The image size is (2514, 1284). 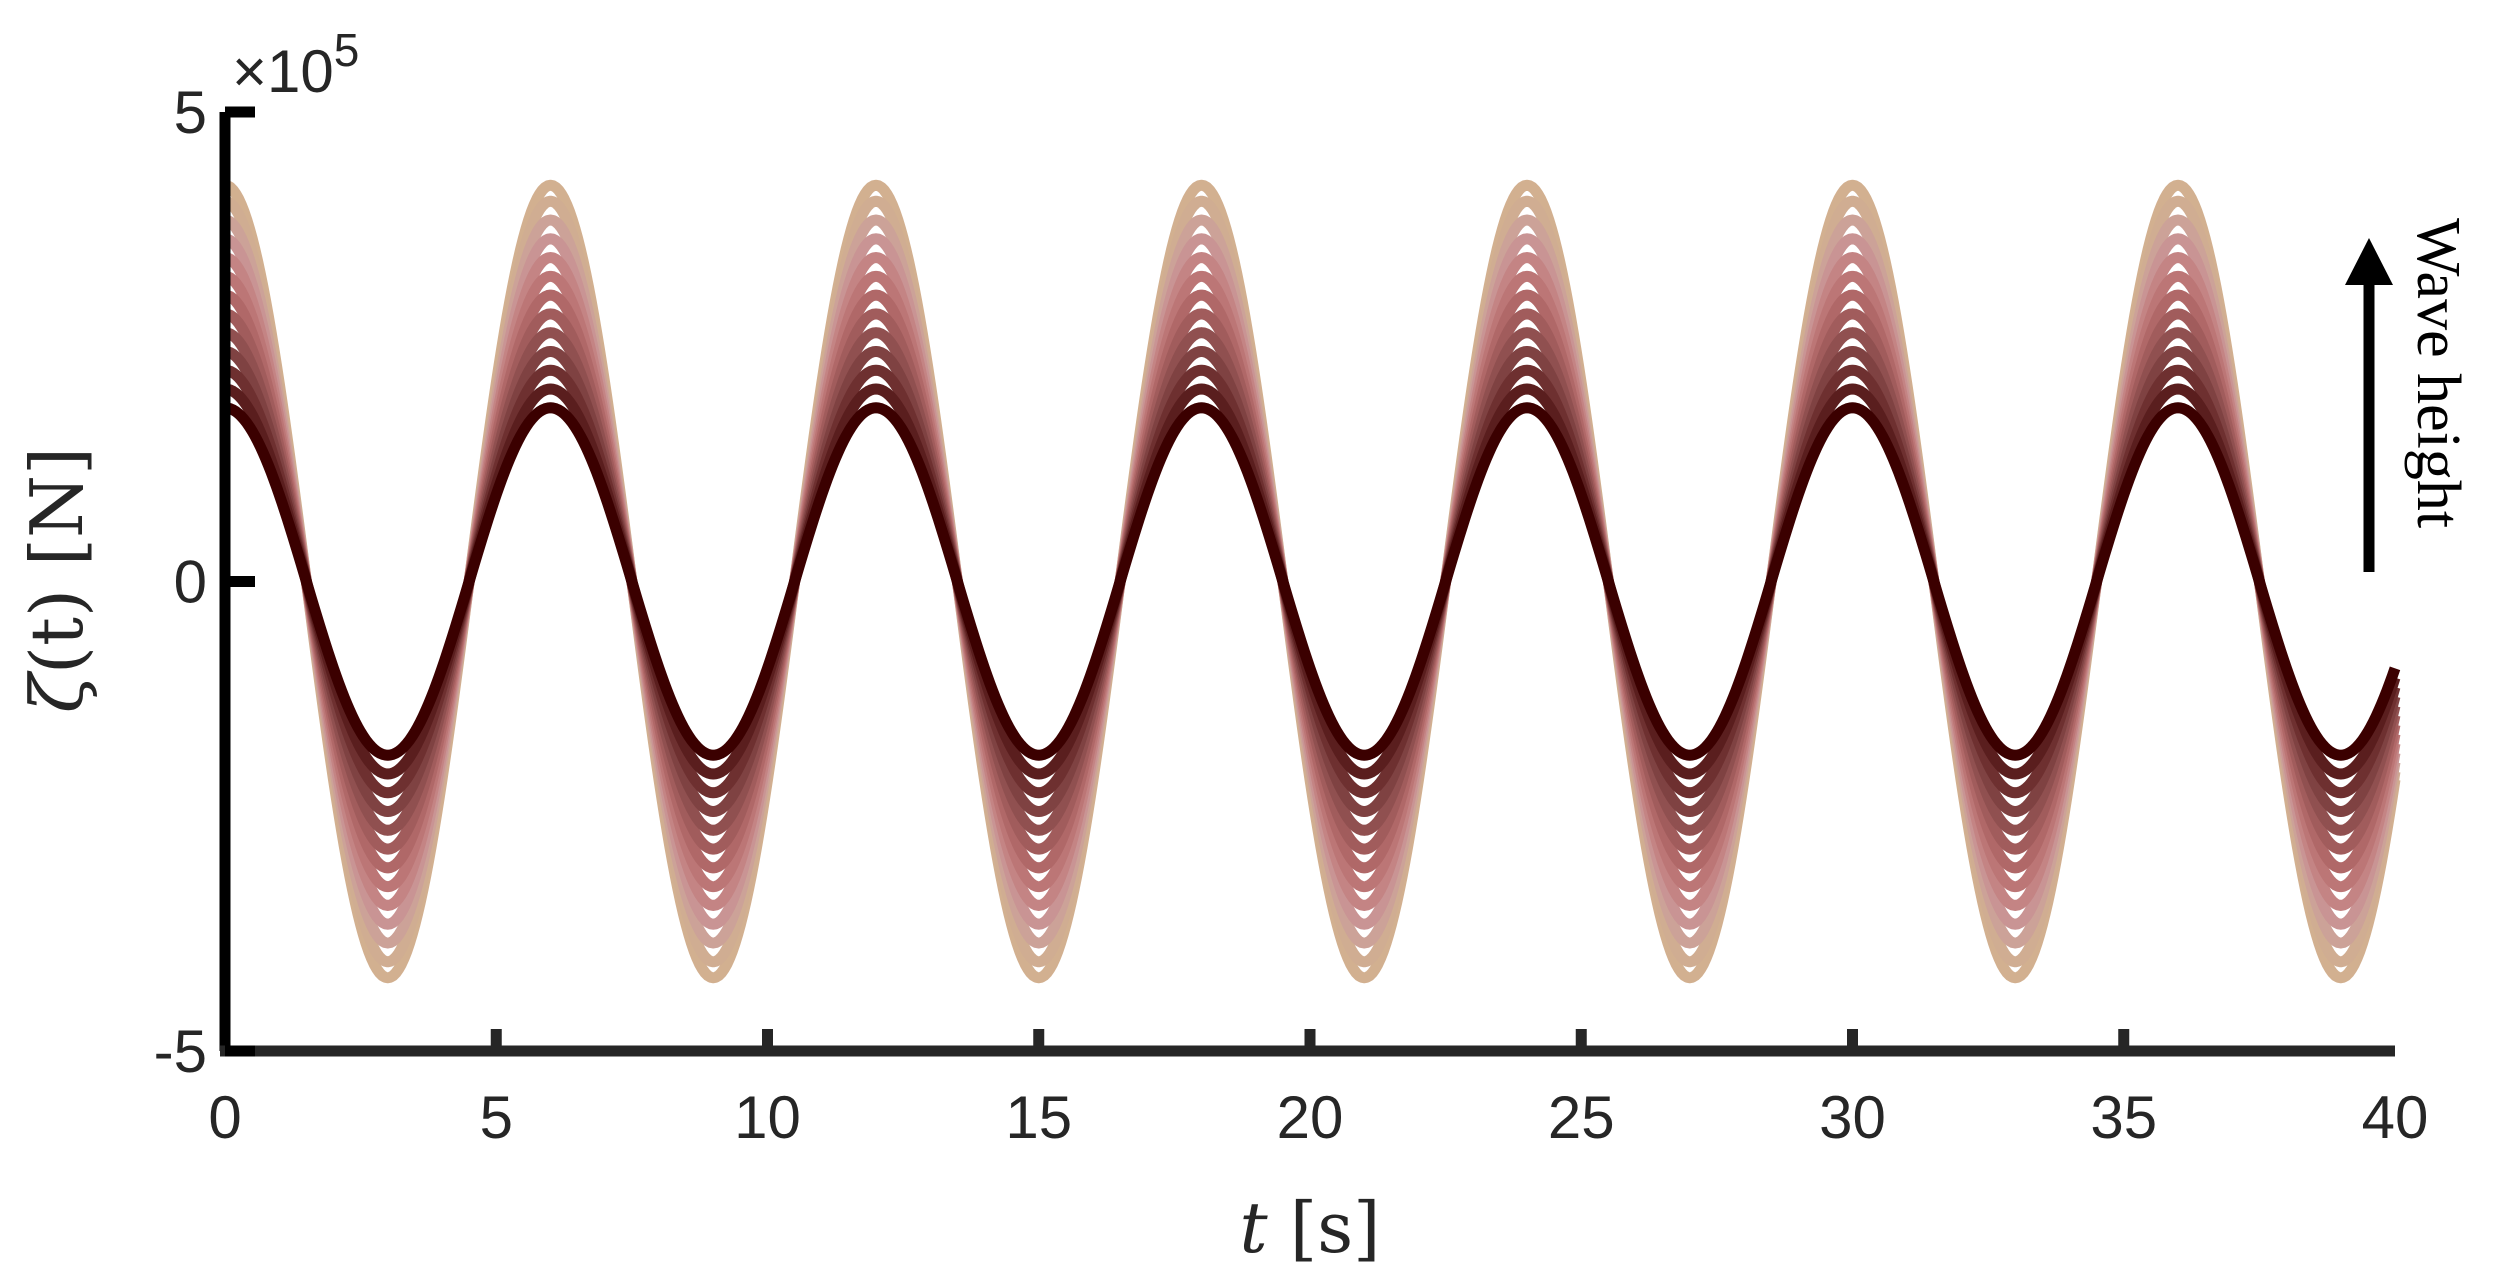 I want to click on x-tick-label: 35, so click(x=2123, y=1117).